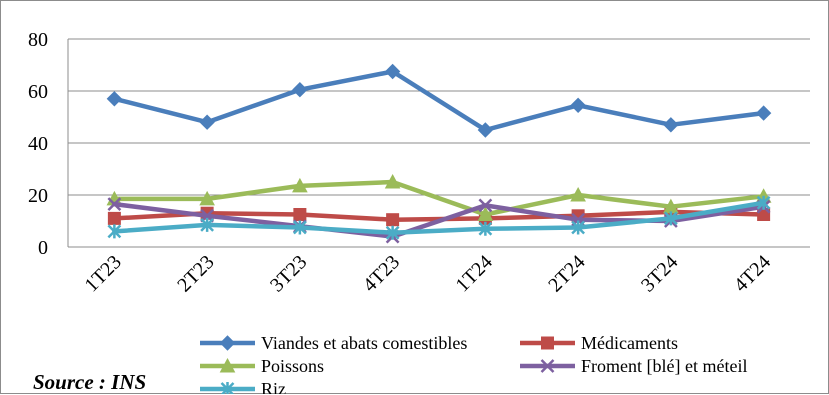 The width and height of the screenshot is (829, 395). I want to click on y-tick-label: 80, so click(38, 40).